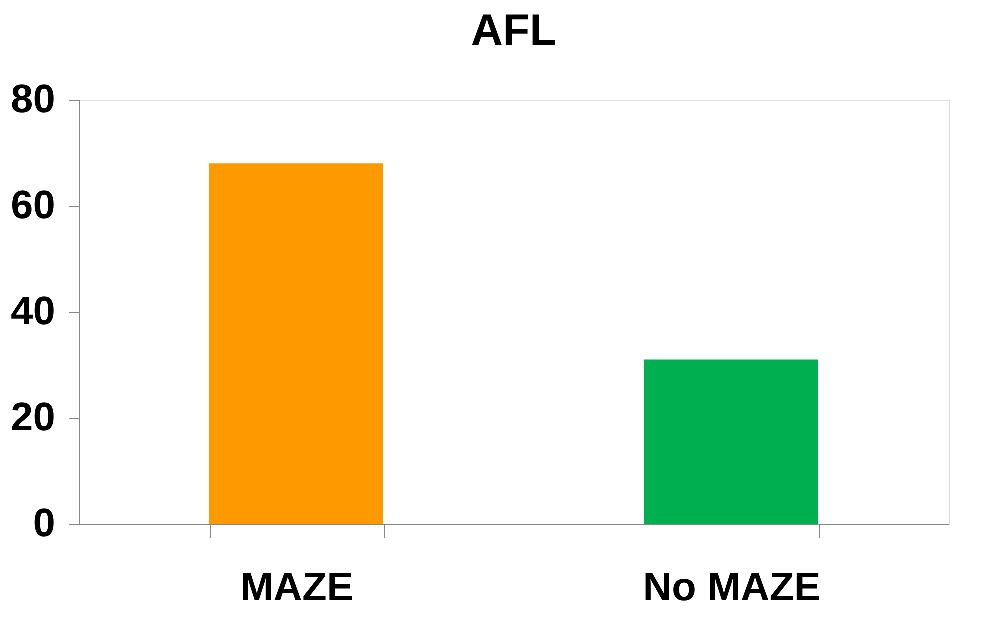 The image size is (996, 623). I want to click on y-tick-label: 40, so click(33, 312).